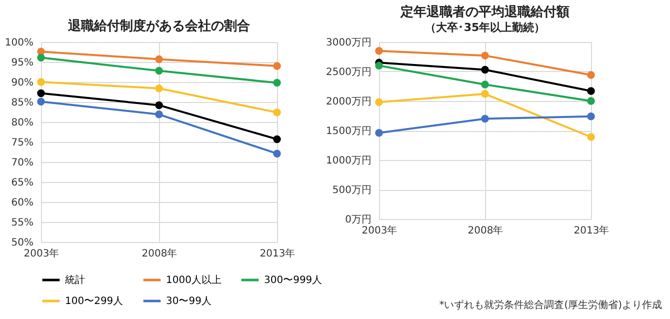 Image resolution: width=670 pixels, height=319 pixels. What do you see at coordinates (352, 190) in the screenshot?
I see `y-tick-label: 500万円` at bounding box center [352, 190].